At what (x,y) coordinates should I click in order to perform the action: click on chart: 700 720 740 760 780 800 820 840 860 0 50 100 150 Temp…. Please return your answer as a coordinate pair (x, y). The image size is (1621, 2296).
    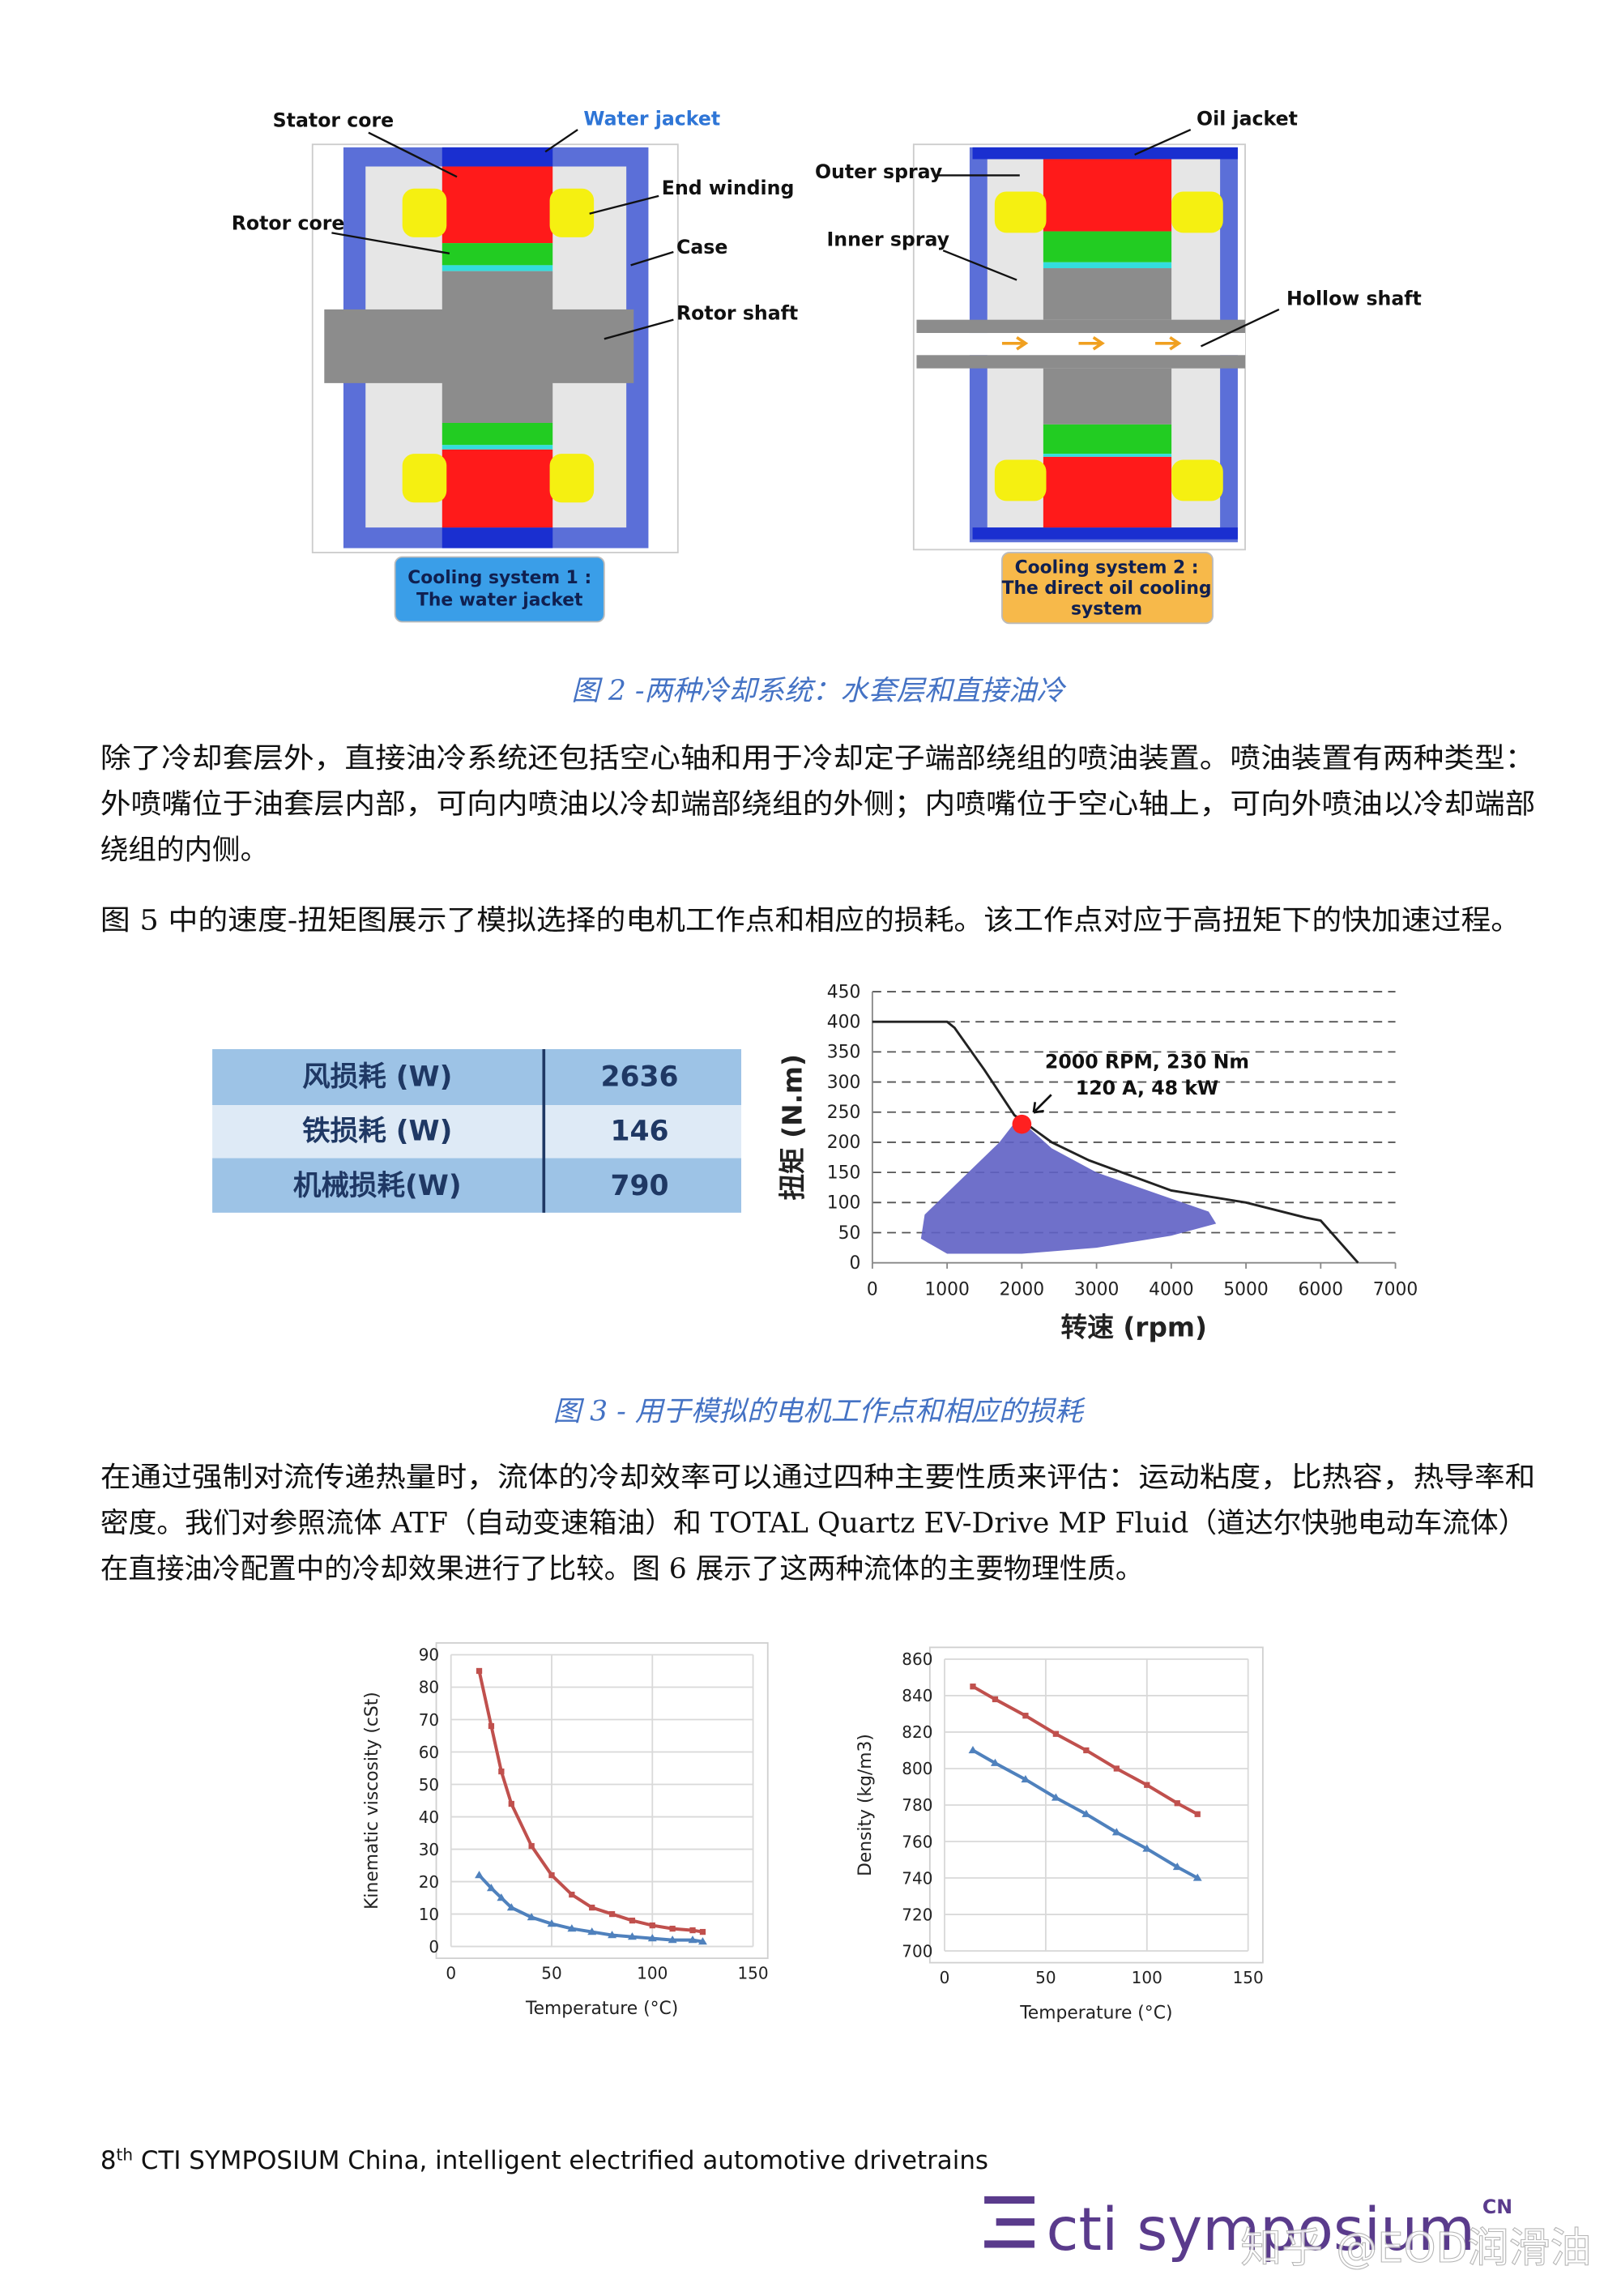
    Looking at the image, I should click on (1059, 1835).